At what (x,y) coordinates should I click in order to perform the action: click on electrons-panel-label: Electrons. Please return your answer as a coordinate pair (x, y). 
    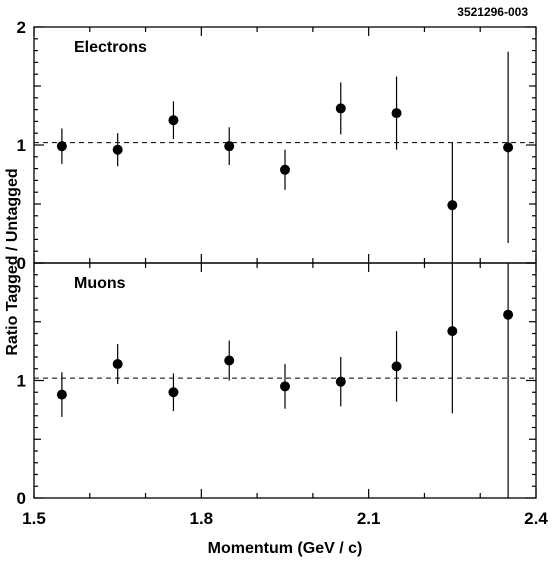
    Looking at the image, I should click on (110, 47).